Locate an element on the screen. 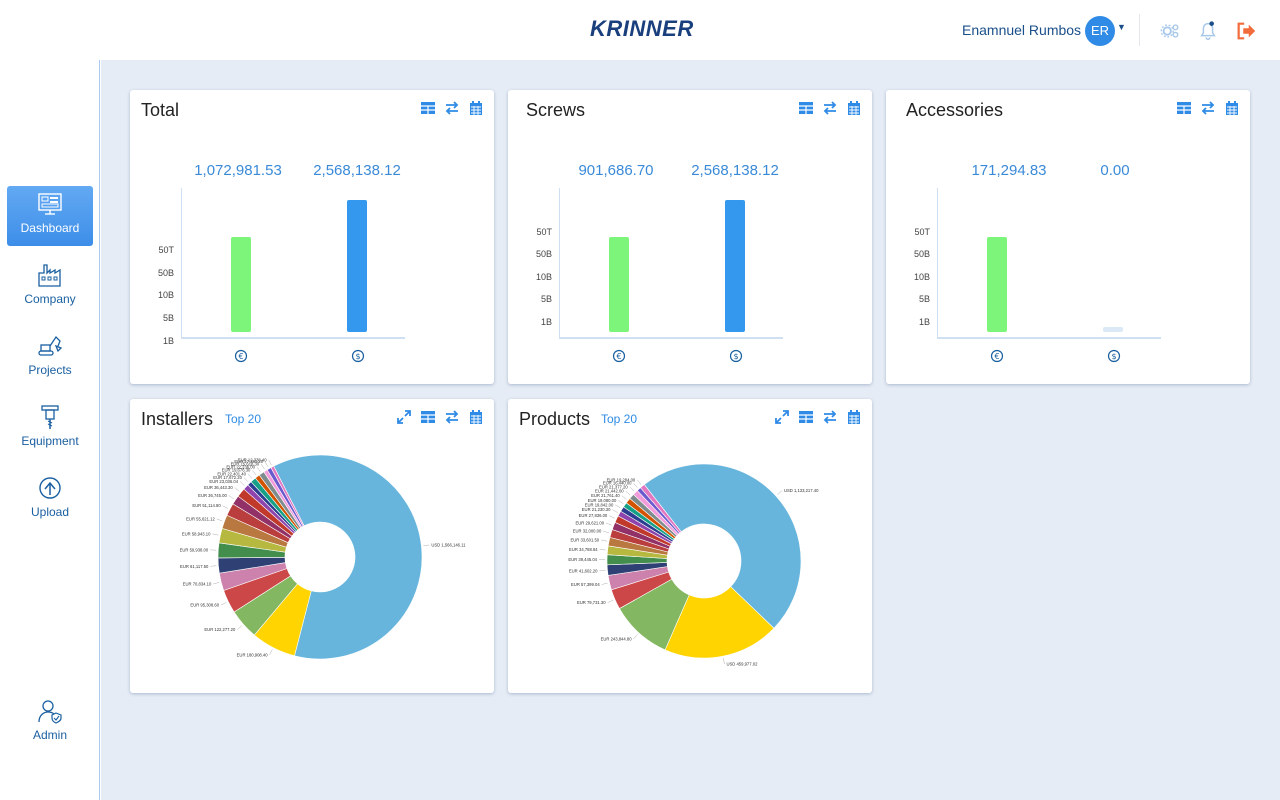 This screenshot has width=1280, height=800. sidebar-item-dashboard: Dashboard is located at coordinates (50, 216).